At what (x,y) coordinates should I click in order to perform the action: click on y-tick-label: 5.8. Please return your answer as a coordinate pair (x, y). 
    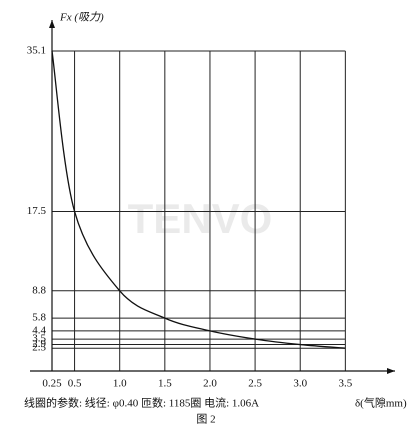
    Looking at the image, I should click on (39, 318).